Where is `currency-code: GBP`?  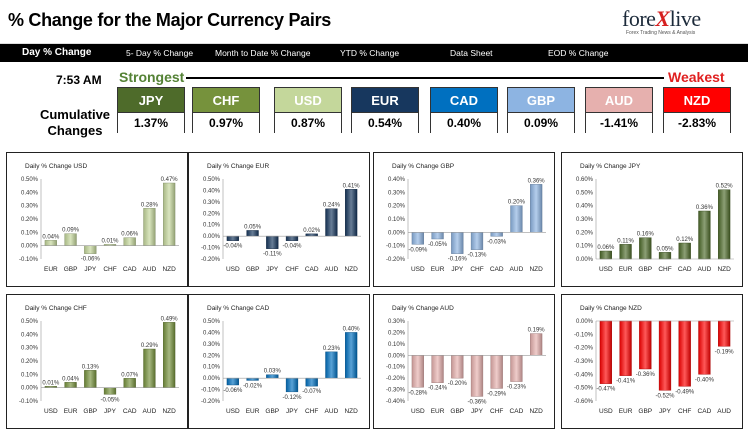 currency-code: GBP is located at coordinates (541, 100).